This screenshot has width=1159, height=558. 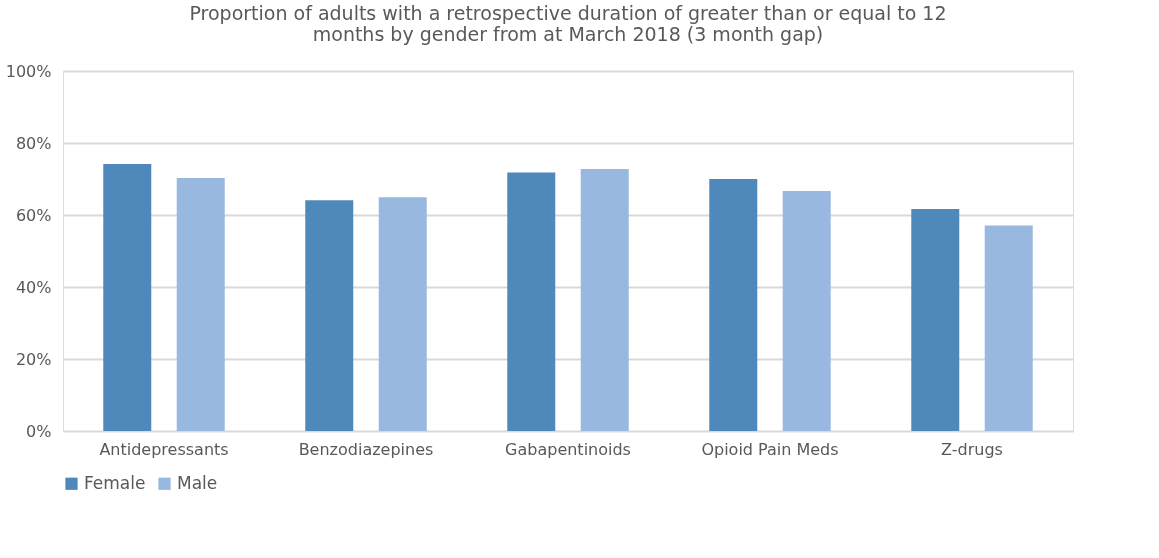 I want to click on y-tick-label: 80%, so click(x=33, y=143).